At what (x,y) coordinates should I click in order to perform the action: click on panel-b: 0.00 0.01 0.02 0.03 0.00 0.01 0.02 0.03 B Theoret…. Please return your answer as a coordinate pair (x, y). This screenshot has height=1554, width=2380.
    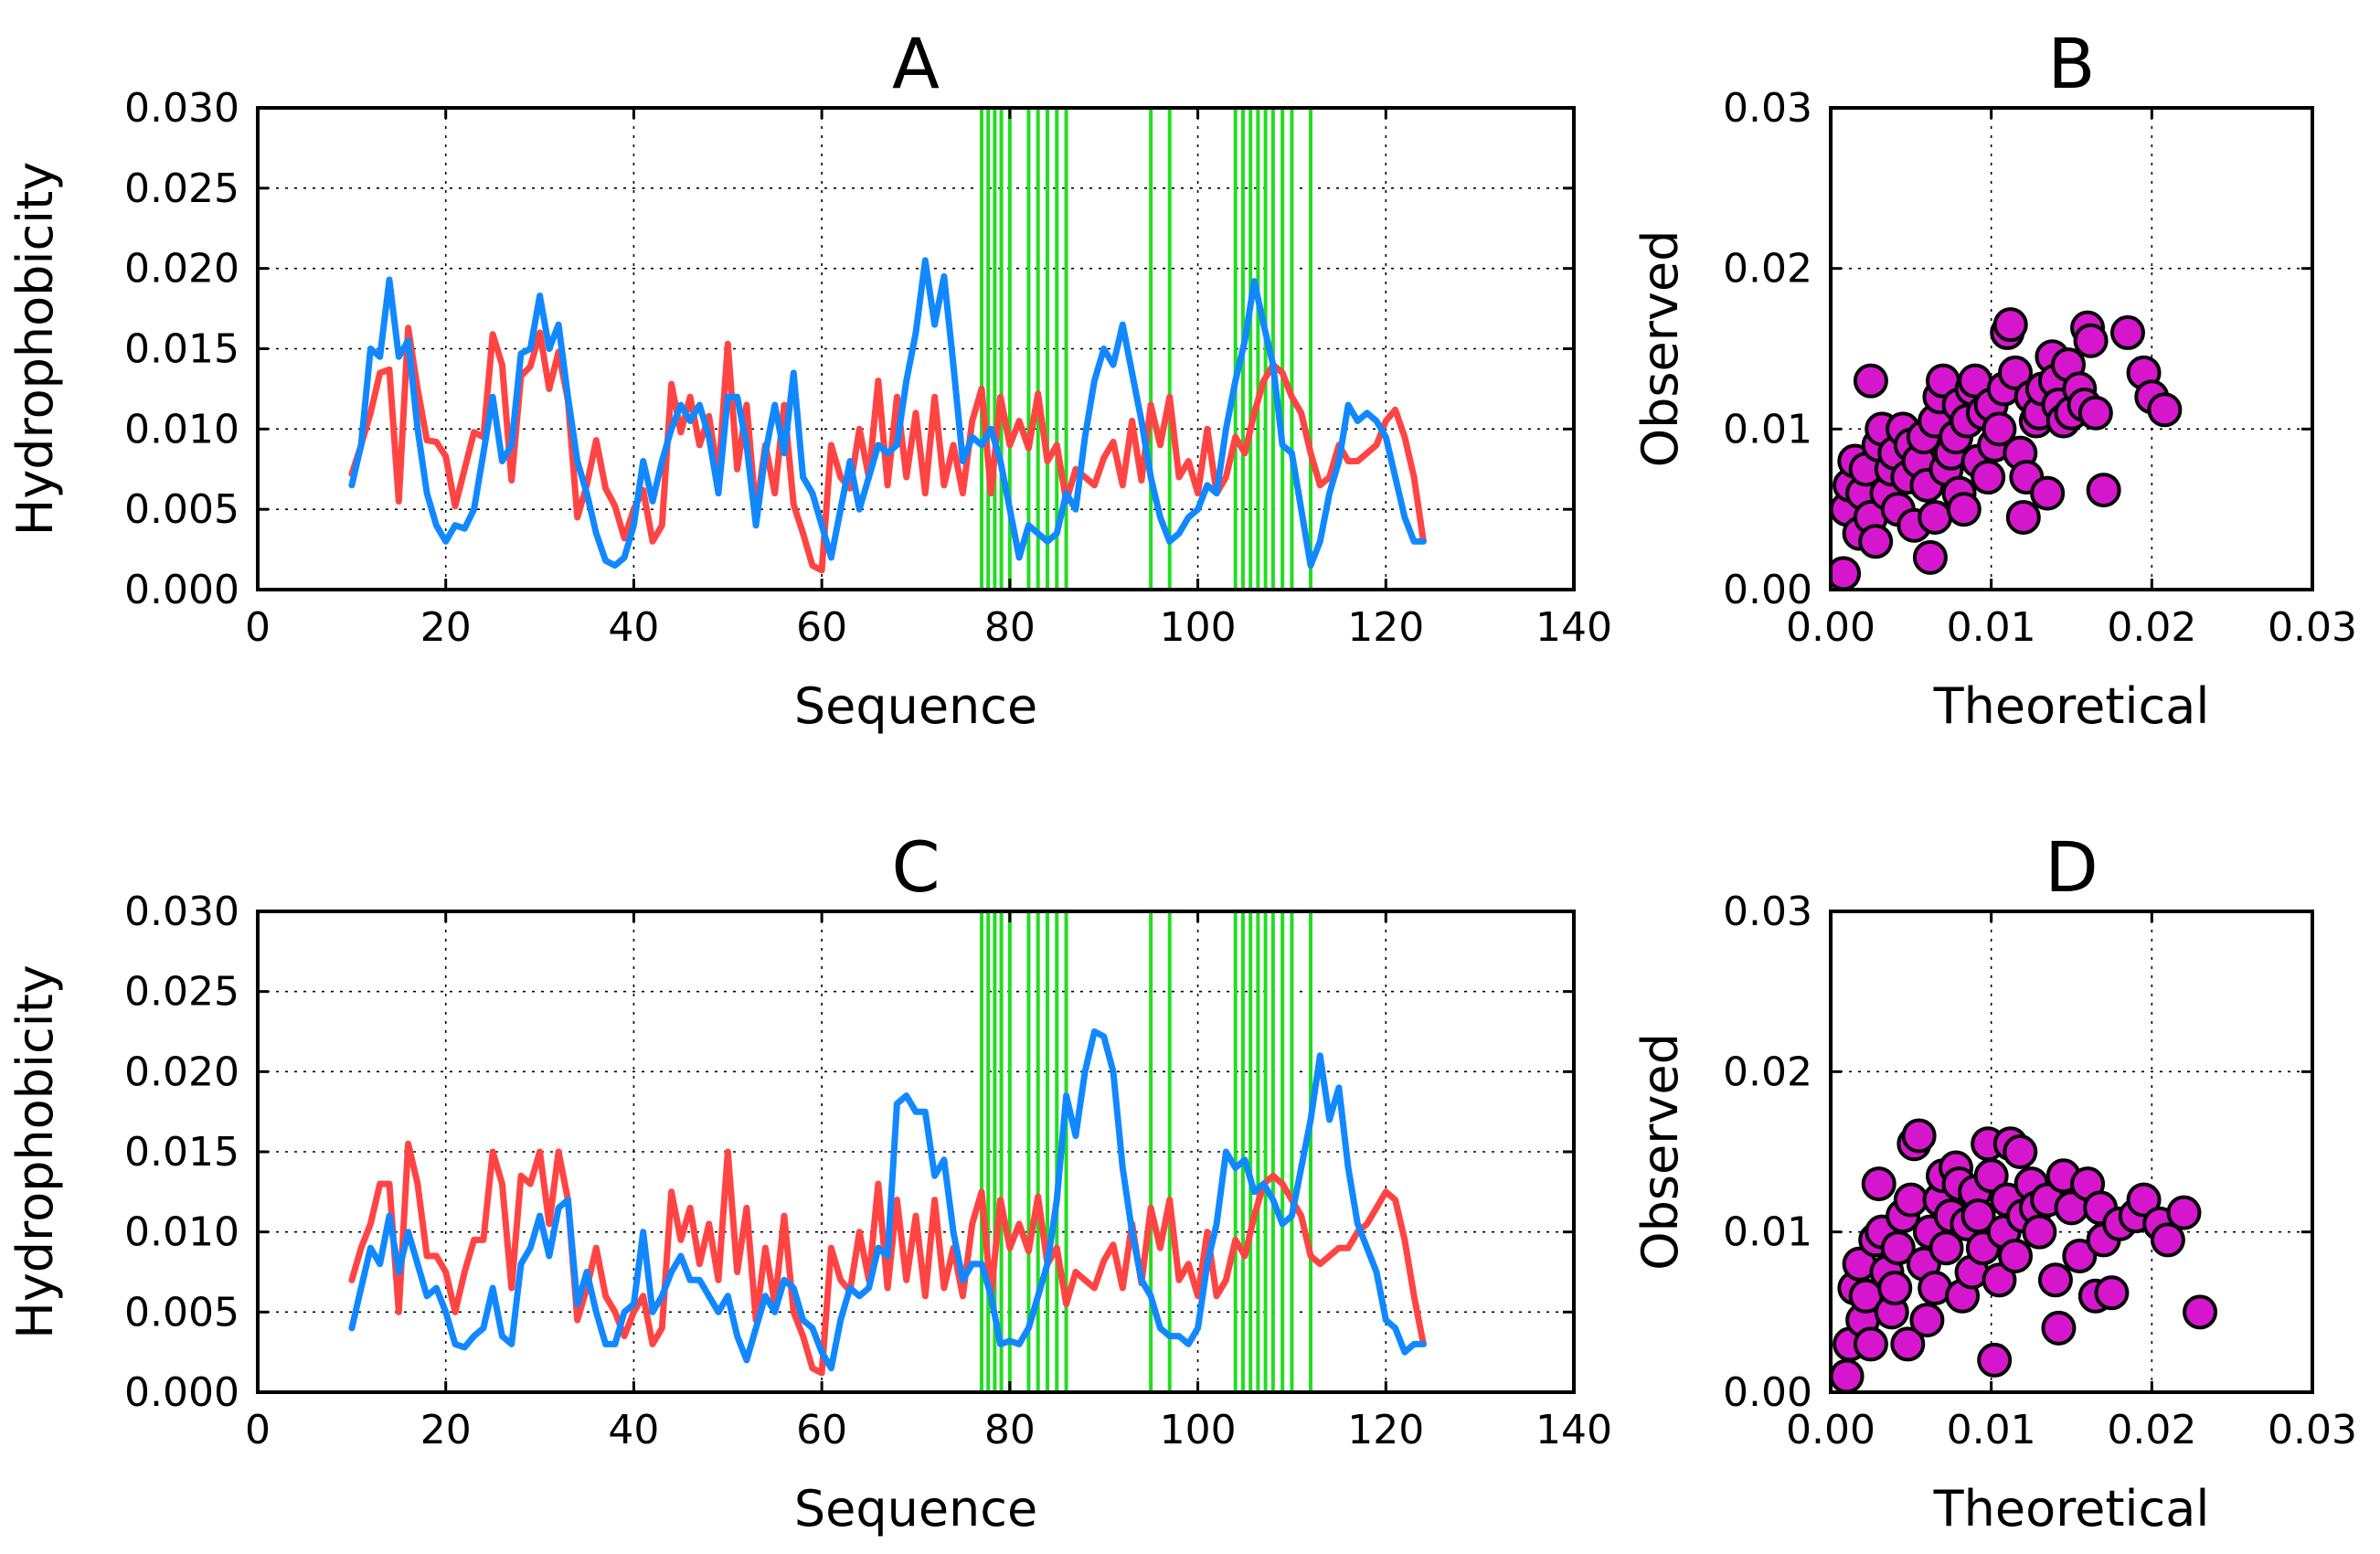
    Looking at the image, I should click on (1994, 379).